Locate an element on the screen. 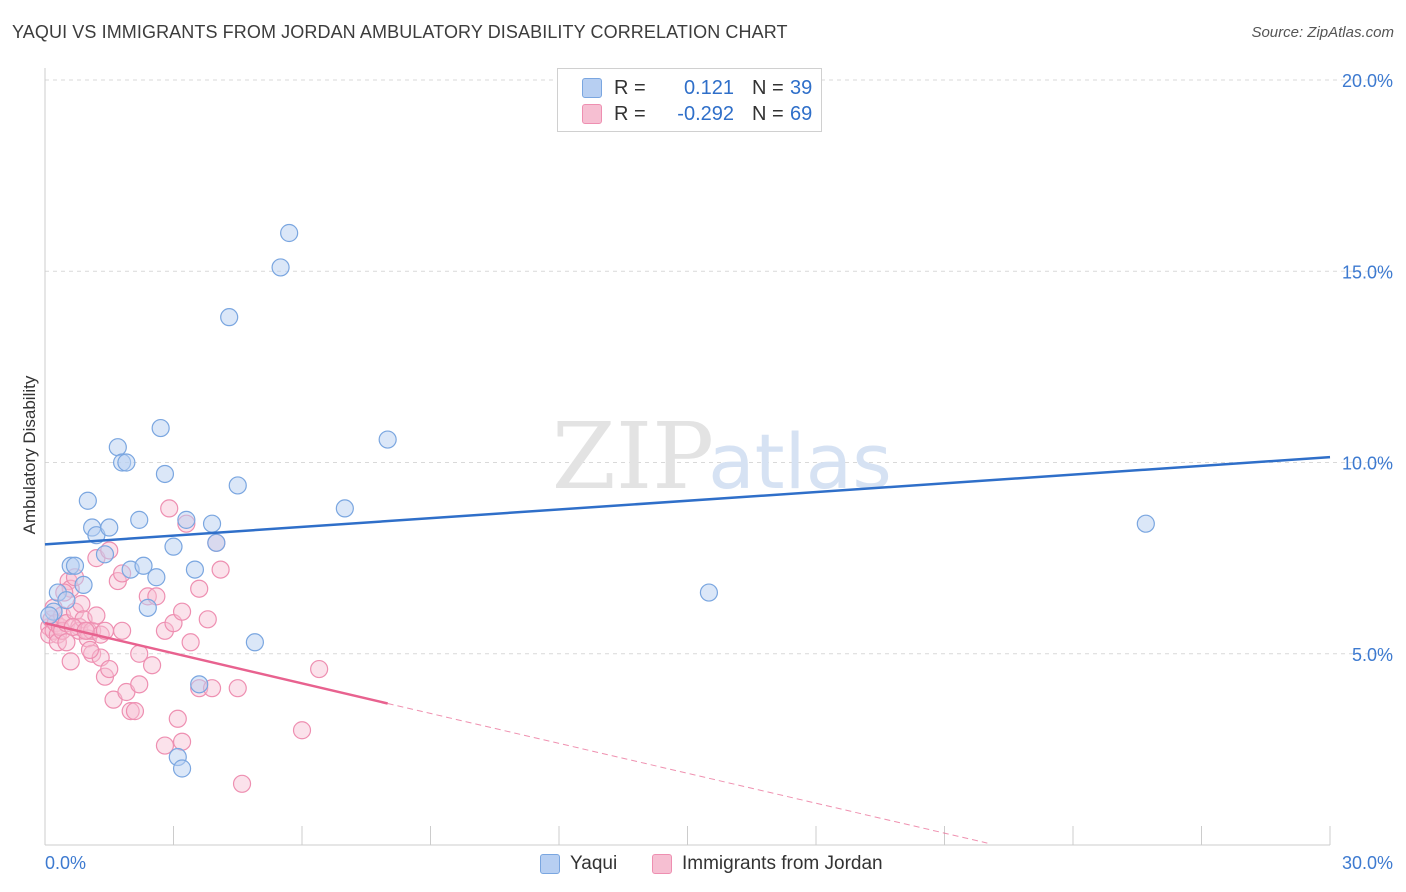  y-tick-label: 20.0% is located at coordinates (1367, 81).